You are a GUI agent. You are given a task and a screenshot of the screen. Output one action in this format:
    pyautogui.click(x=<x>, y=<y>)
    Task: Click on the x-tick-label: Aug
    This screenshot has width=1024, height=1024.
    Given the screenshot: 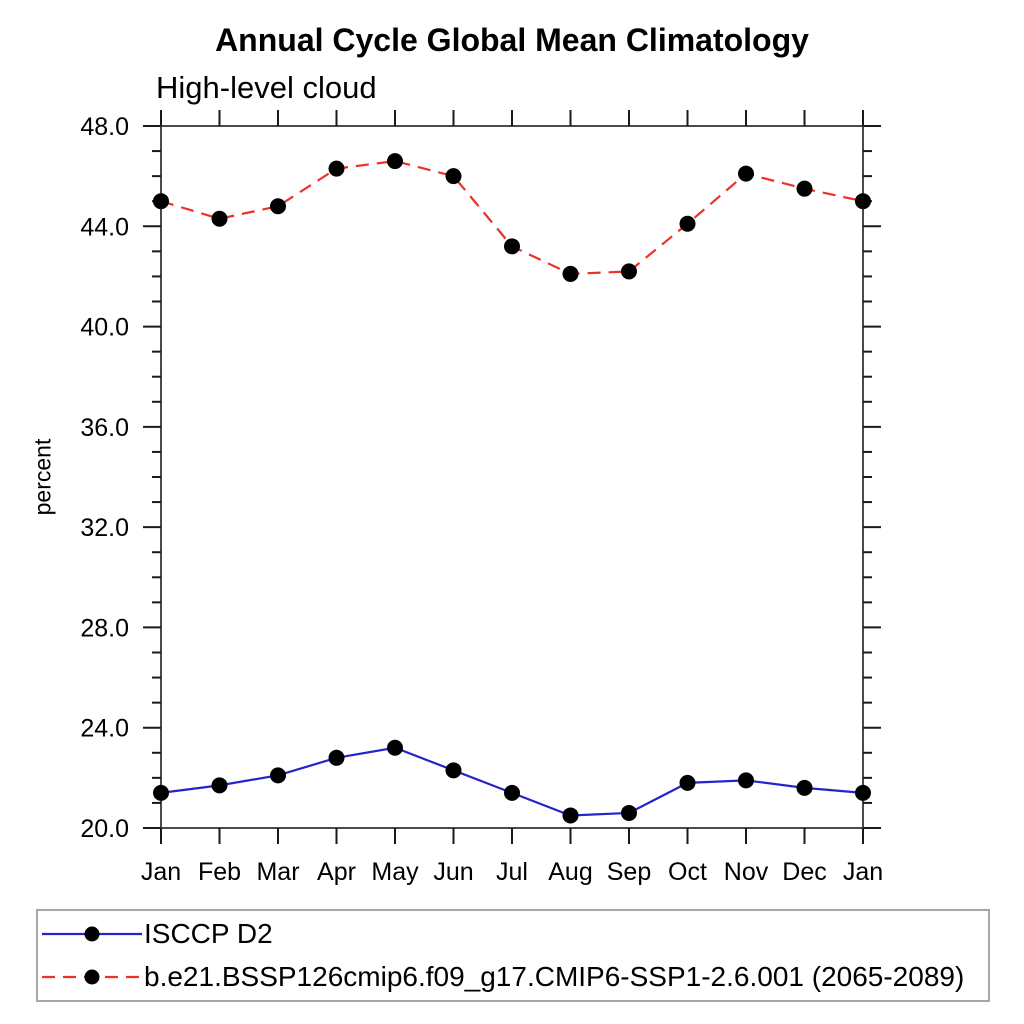 What is the action you would take?
    pyautogui.click(x=570, y=872)
    